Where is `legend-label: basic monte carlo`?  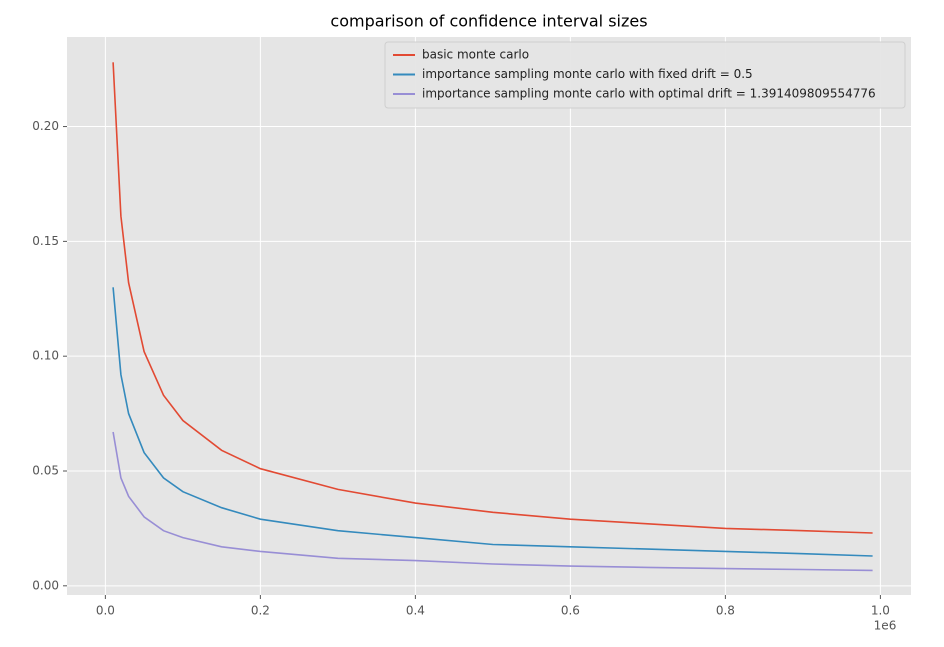
legend-label: basic monte carlo is located at coordinates (475, 55).